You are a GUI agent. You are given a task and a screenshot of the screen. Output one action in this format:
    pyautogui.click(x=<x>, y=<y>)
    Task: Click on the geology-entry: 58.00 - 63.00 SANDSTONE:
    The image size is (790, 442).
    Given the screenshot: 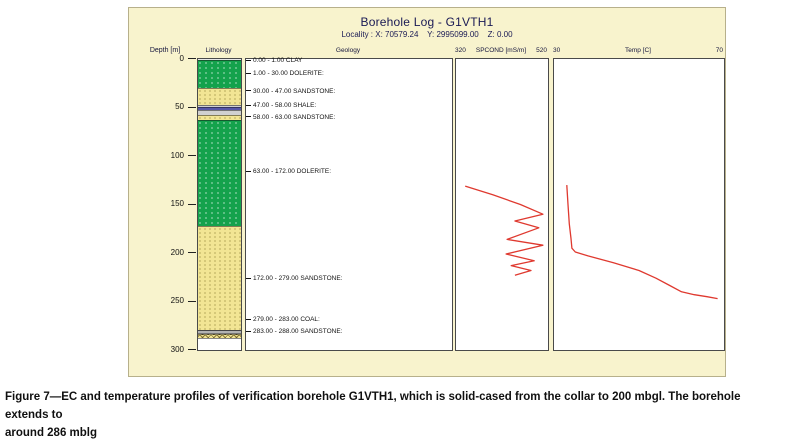 What is the action you would take?
    pyautogui.click(x=290, y=117)
    